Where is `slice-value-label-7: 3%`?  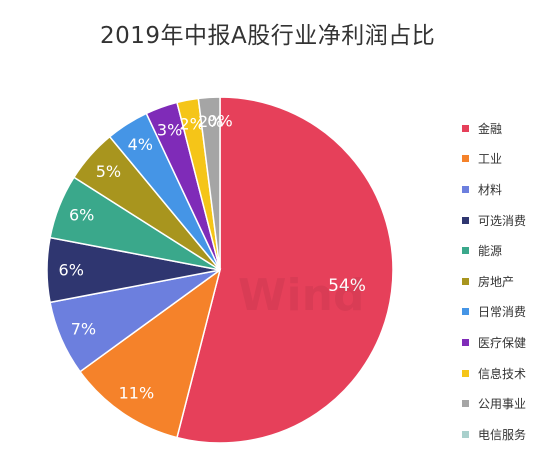 slice-value-label-7: 3% is located at coordinates (169, 130).